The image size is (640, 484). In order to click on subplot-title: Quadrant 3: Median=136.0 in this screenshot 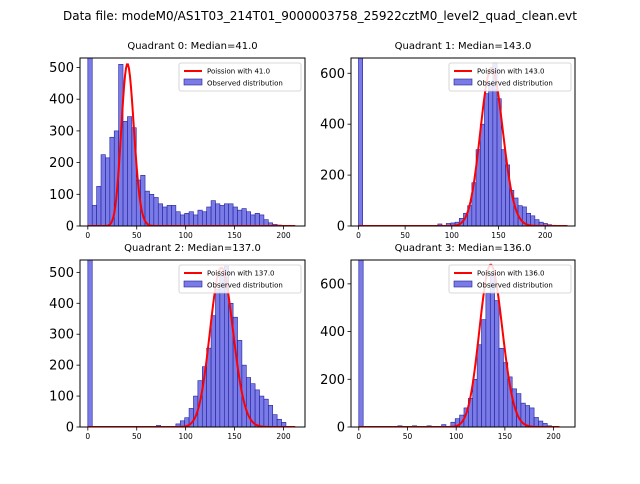, I will do `click(463, 248)`.